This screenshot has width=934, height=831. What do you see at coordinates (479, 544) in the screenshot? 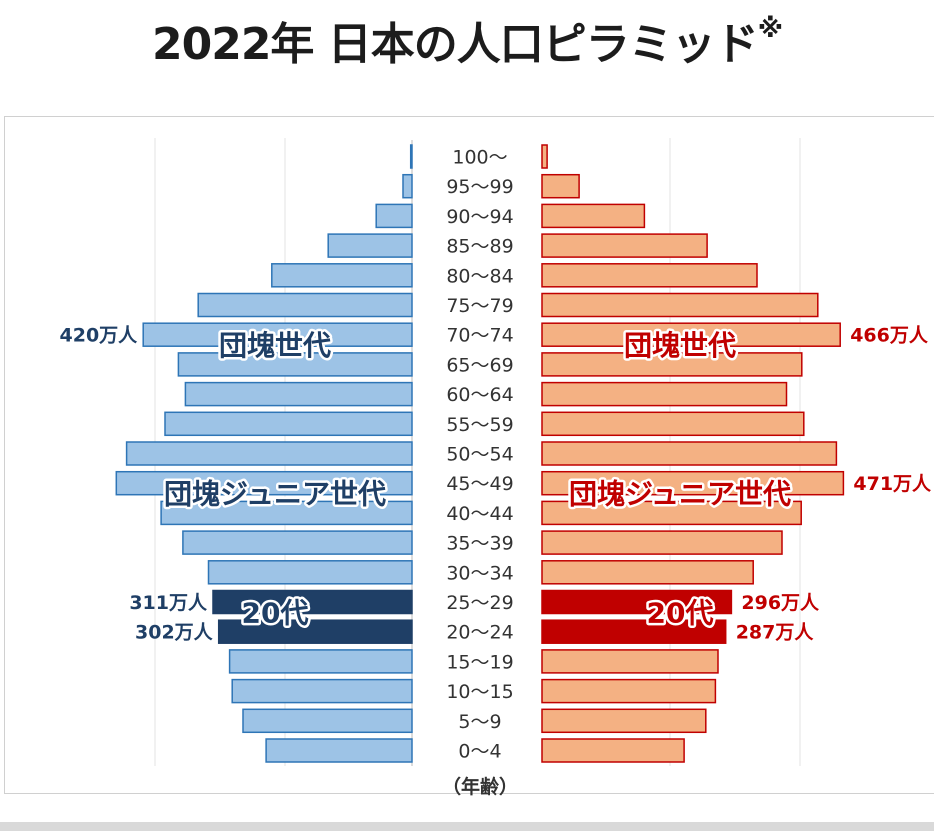
I see `age-group-label: 35～39` at bounding box center [479, 544].